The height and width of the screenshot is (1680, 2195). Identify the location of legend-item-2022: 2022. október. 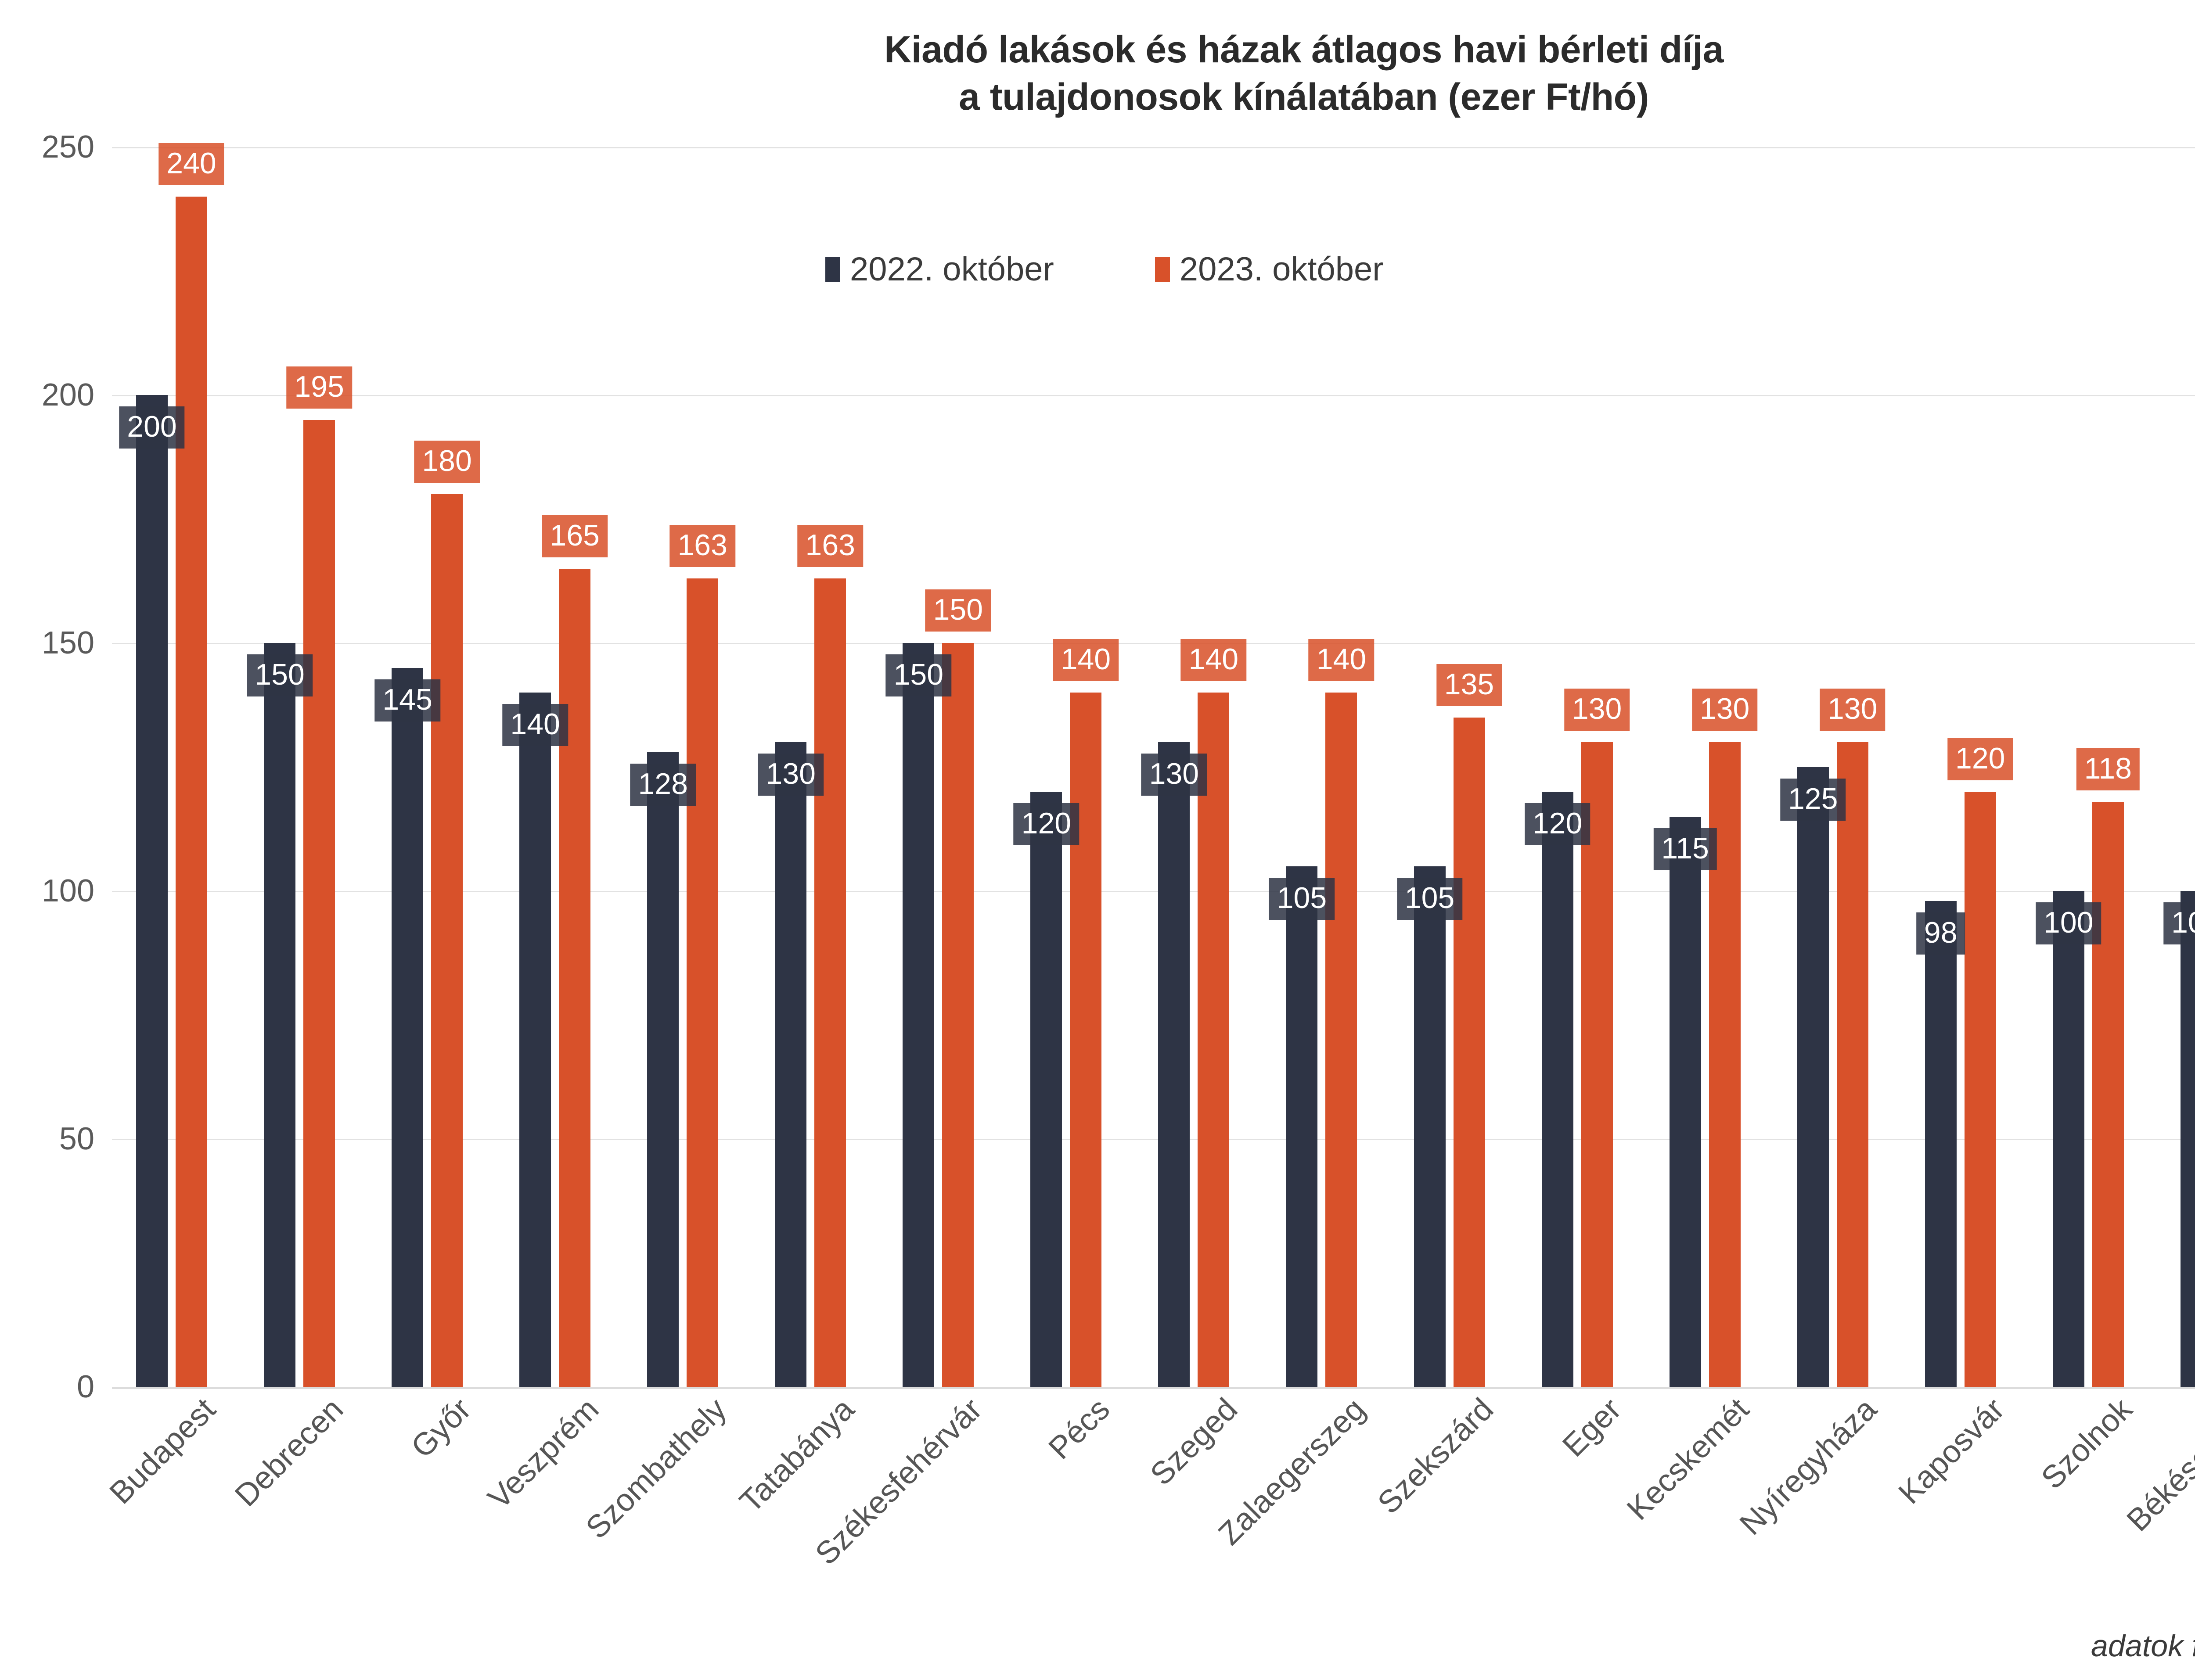
(939, 269).